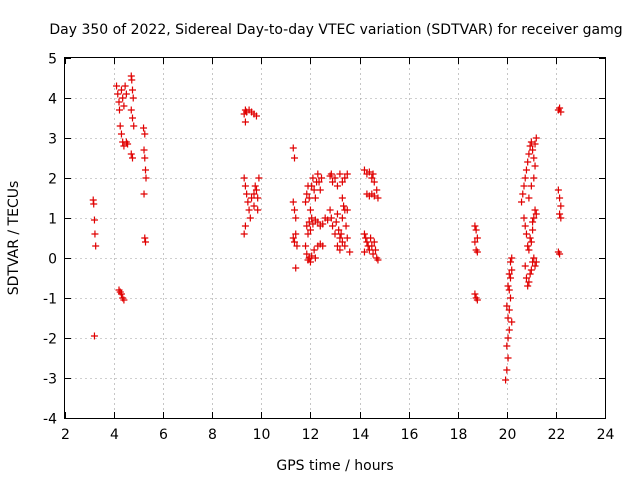 This screenshot has height=480, width=640. What do you see at coordinates (50, 300) in the screenshot?
I see `y-tick-label: -1` at bounding box center [50, 300].